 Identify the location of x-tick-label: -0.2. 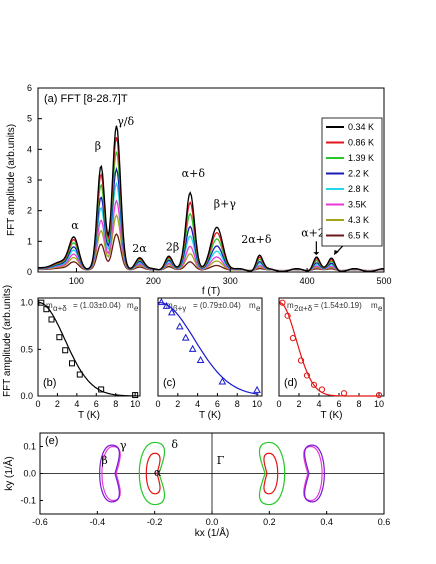
(155, 522).